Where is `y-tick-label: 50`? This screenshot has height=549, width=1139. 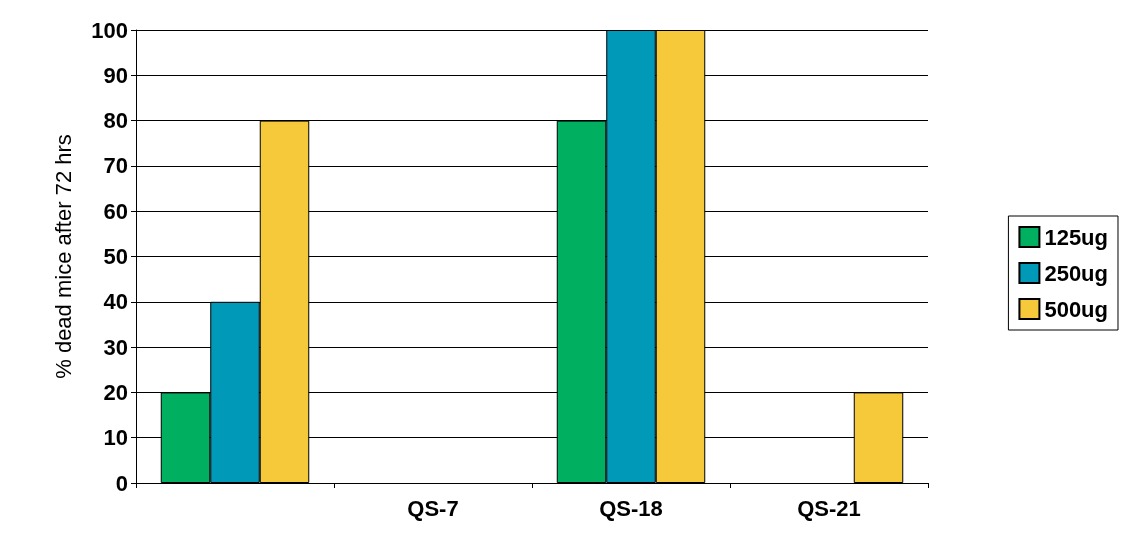
y-tick-label: 50 is located at coordinates (115, 256).